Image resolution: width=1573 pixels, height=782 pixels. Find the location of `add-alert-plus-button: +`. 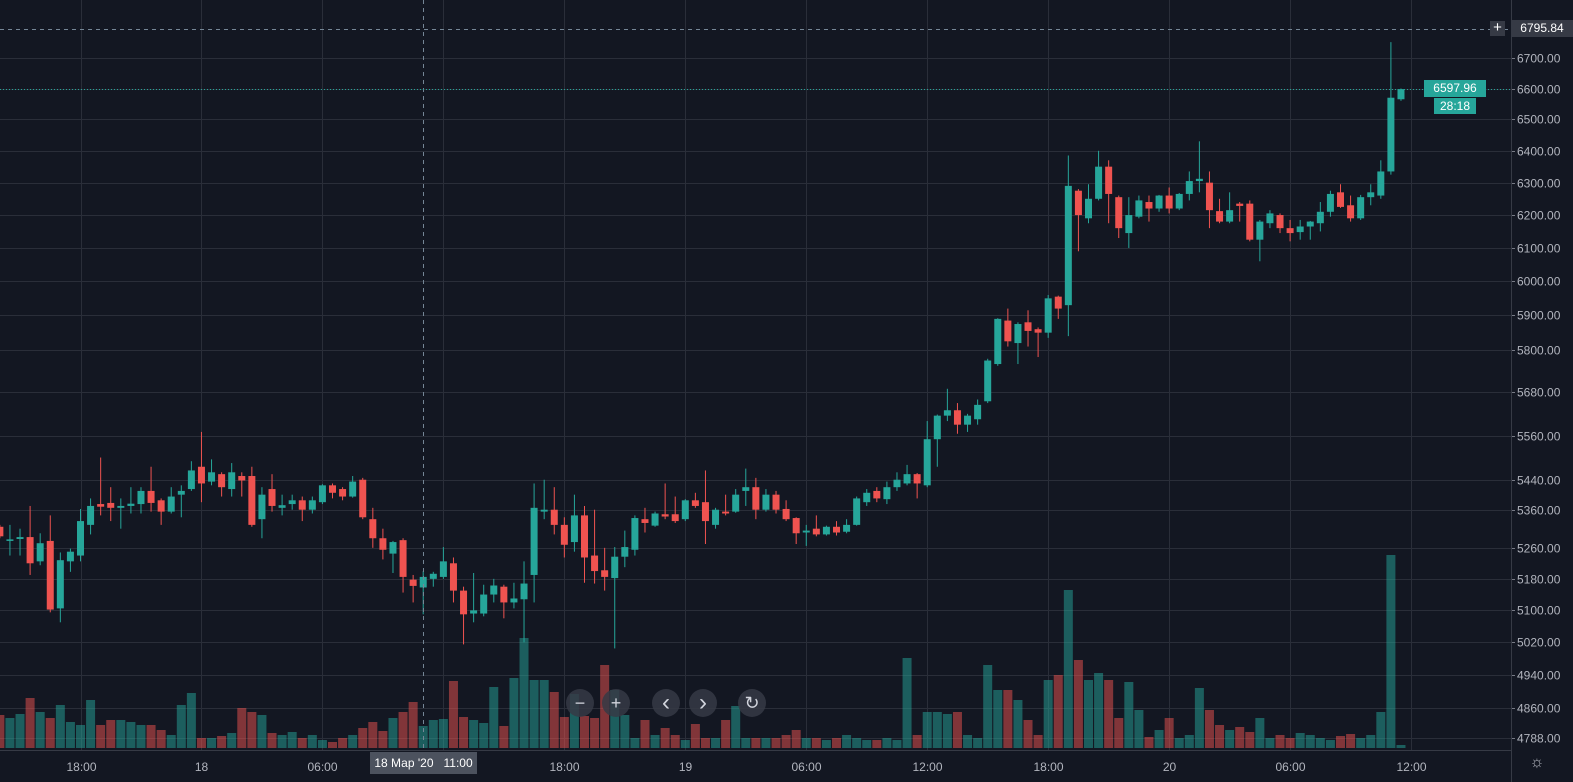

add-alert-plus-button: + is located at coordinates (1497, 28).